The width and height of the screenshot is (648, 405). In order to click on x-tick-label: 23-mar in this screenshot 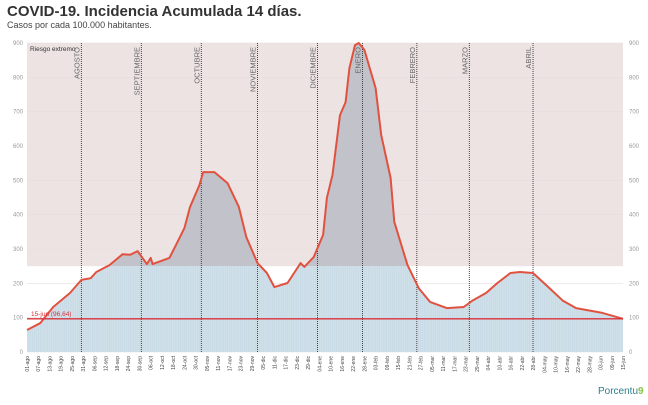, I will do `click(467, 364)`.